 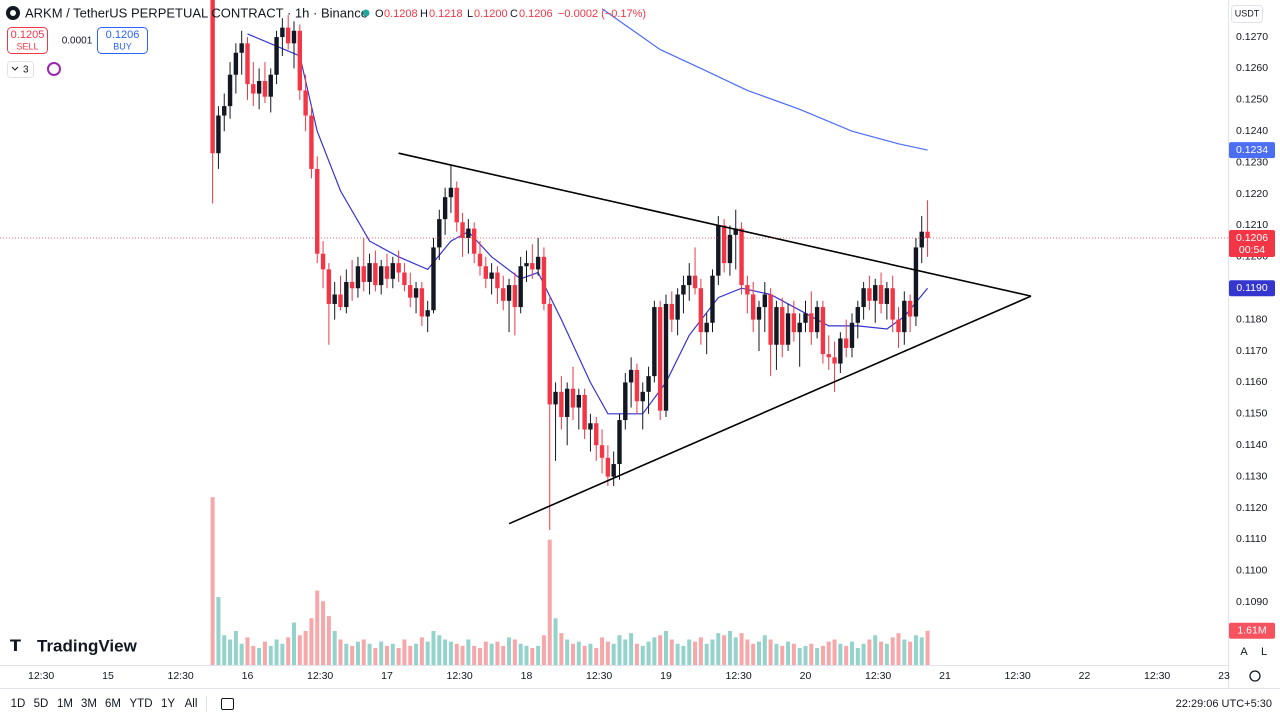 I want to click on y-tick-label: 0.1230, so click(x=1252, y=162).